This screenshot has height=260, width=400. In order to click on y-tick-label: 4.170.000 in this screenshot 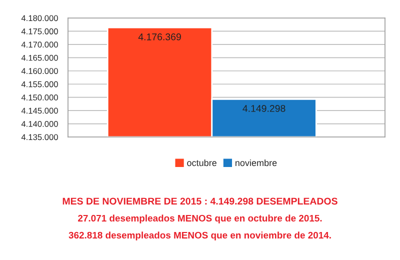, I will do `click(39, 45)`.